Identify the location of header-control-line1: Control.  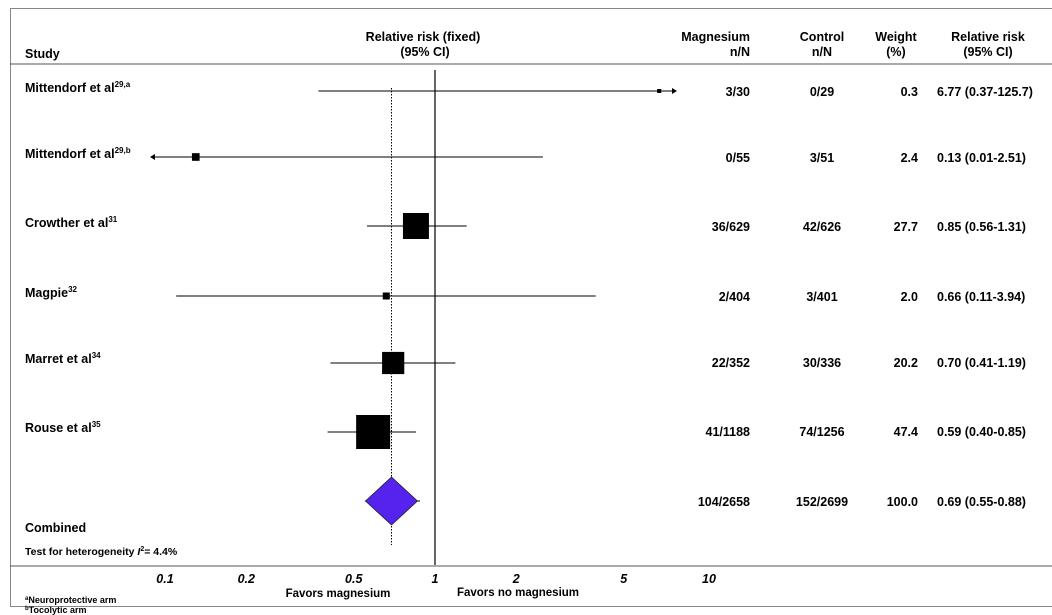
(822, 37).